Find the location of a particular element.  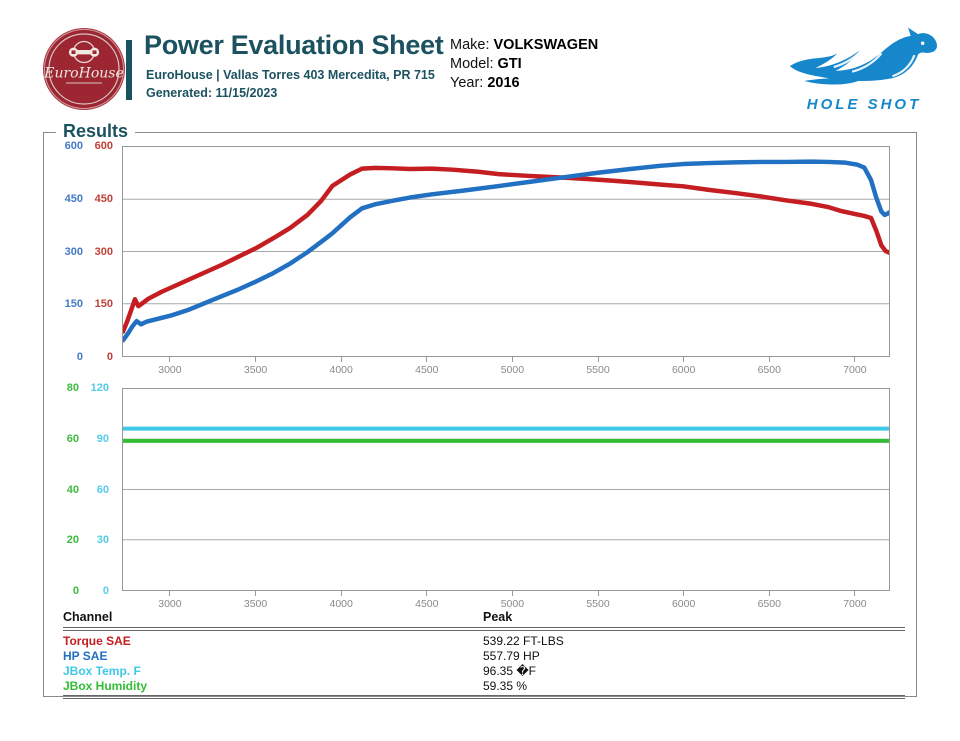

channel-column-header: Channel is located at coordinates (88, 617).